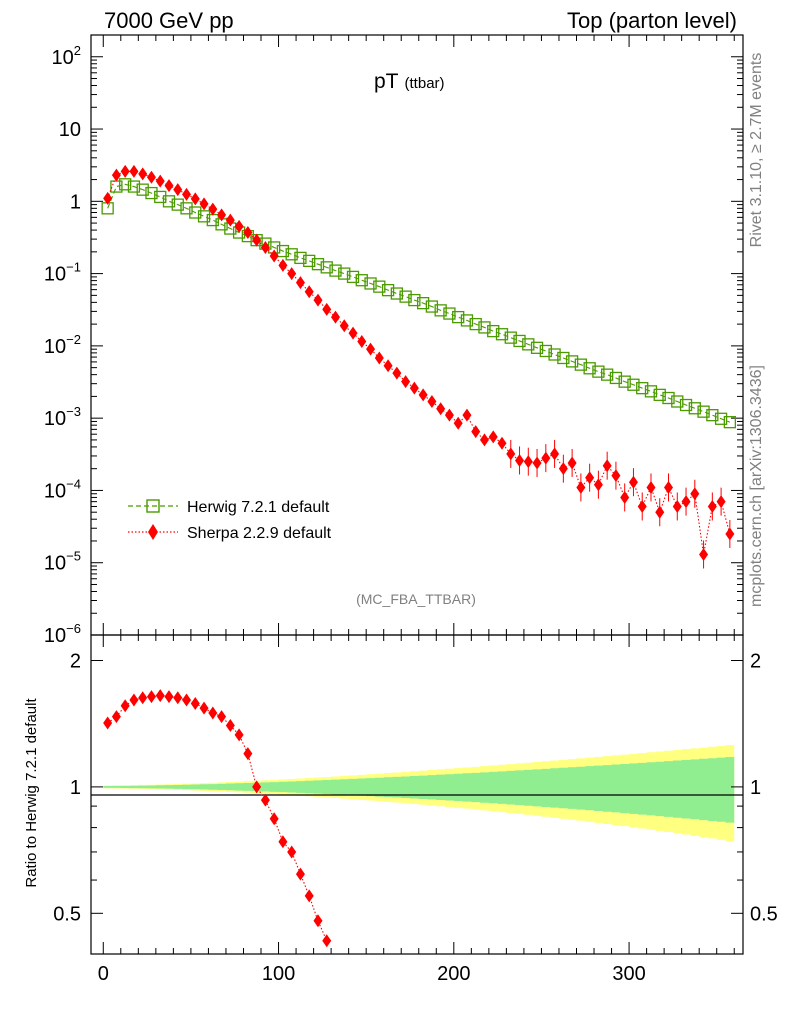 The height and width of the screenshot is (1024, 786). What do you see at coordinates (62, 345) in the screenshot?
I see `main-ytick-label: 10⁻²` at bounding box center [62, 345].